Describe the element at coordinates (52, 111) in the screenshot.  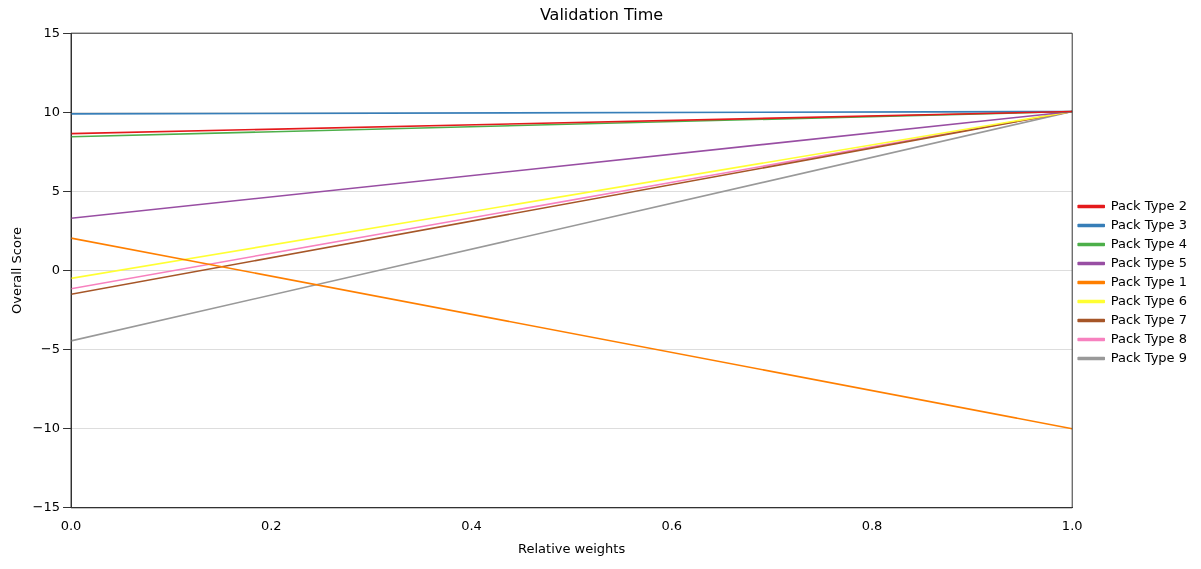
I see `y-tick-label: 10` at that location.